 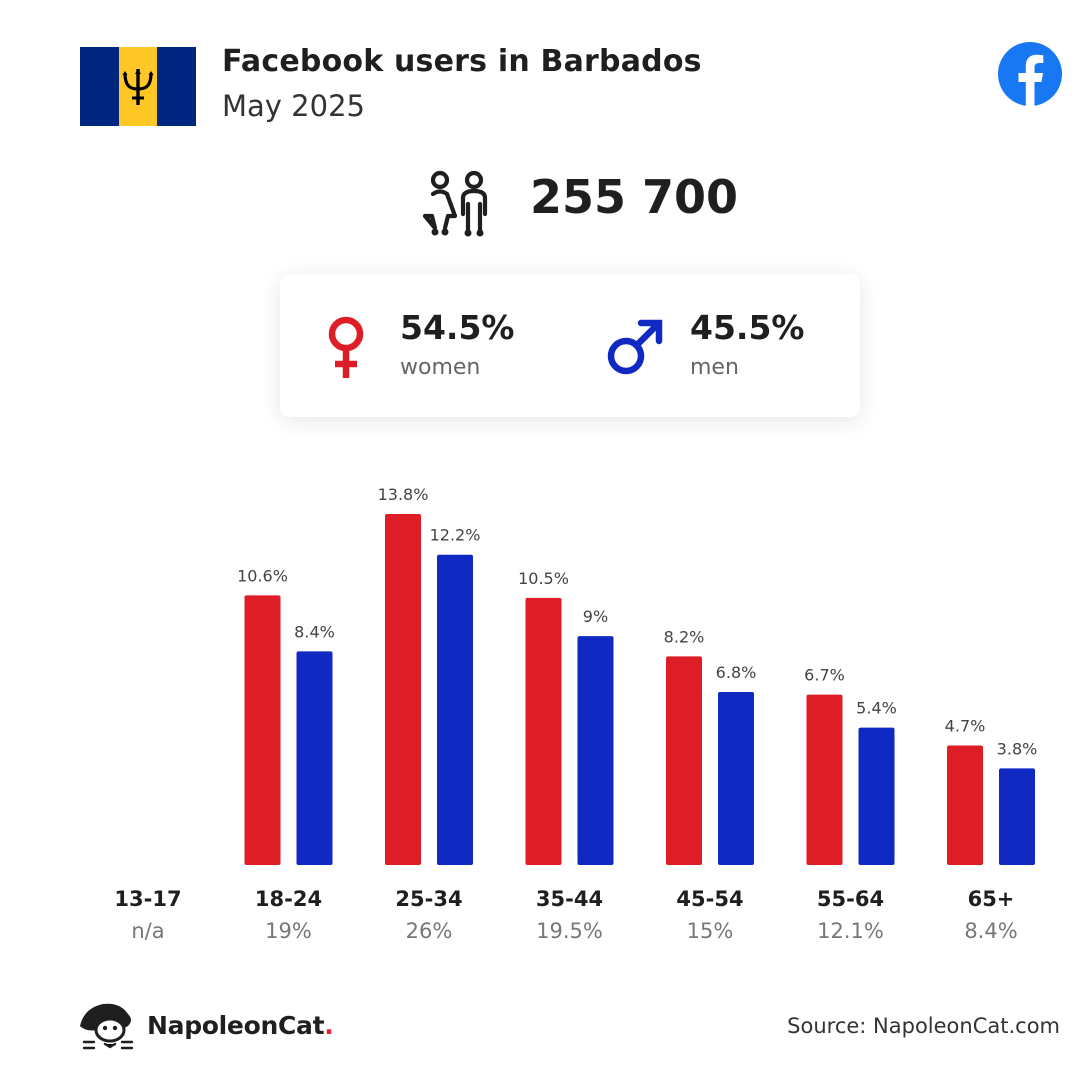 I want to click on age-group-total-55-64: 12.1%, so click(x=850, y=931).